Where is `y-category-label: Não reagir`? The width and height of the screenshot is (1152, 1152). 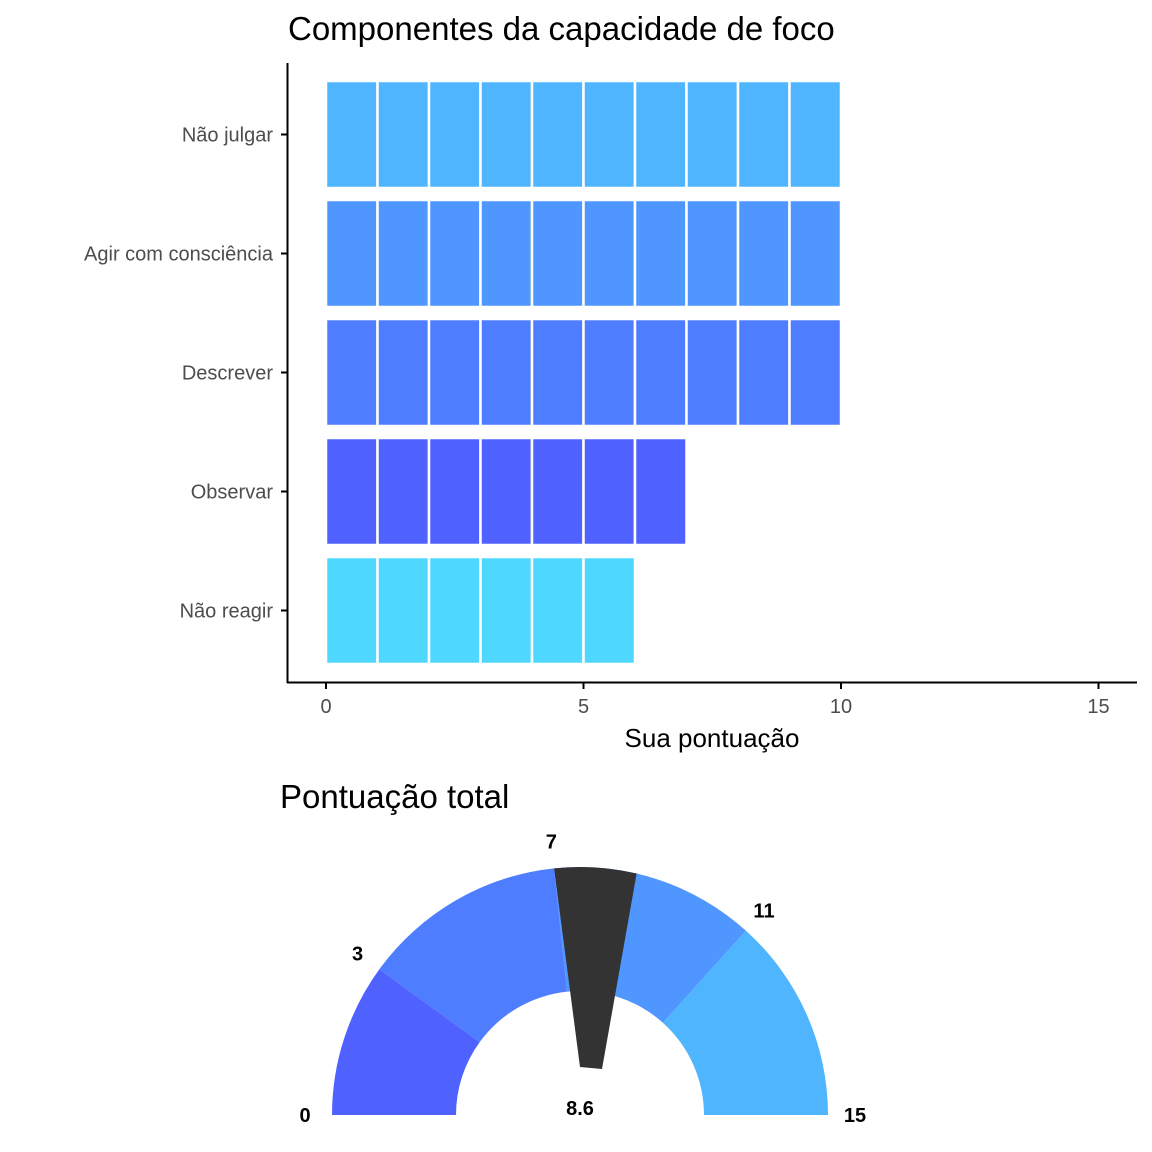 y-category-label: Não reagir is located at coordinates (227, 612).